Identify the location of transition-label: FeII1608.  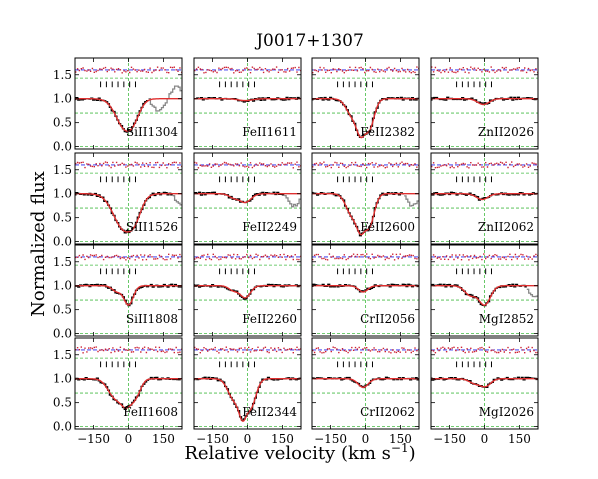
(150, 412).